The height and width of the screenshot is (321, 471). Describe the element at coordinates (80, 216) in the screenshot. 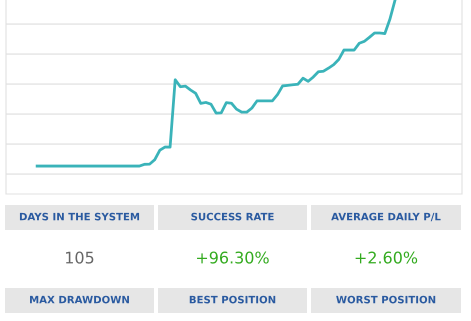

I see `text: DAYS IN THE SYSTEM` at that location.